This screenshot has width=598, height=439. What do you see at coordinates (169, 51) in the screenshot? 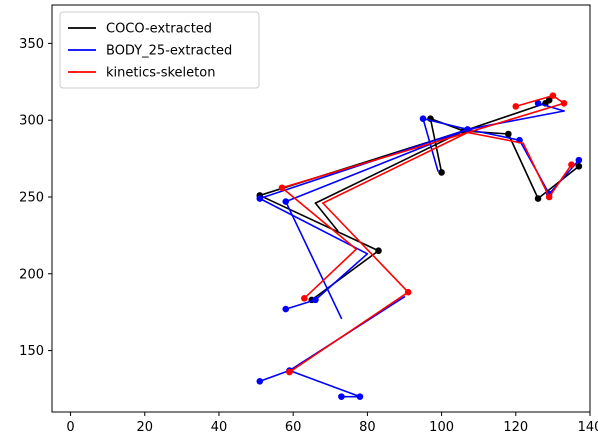
I see `legend-label: BODY_25-extracted` at bounding box center [169, 51].